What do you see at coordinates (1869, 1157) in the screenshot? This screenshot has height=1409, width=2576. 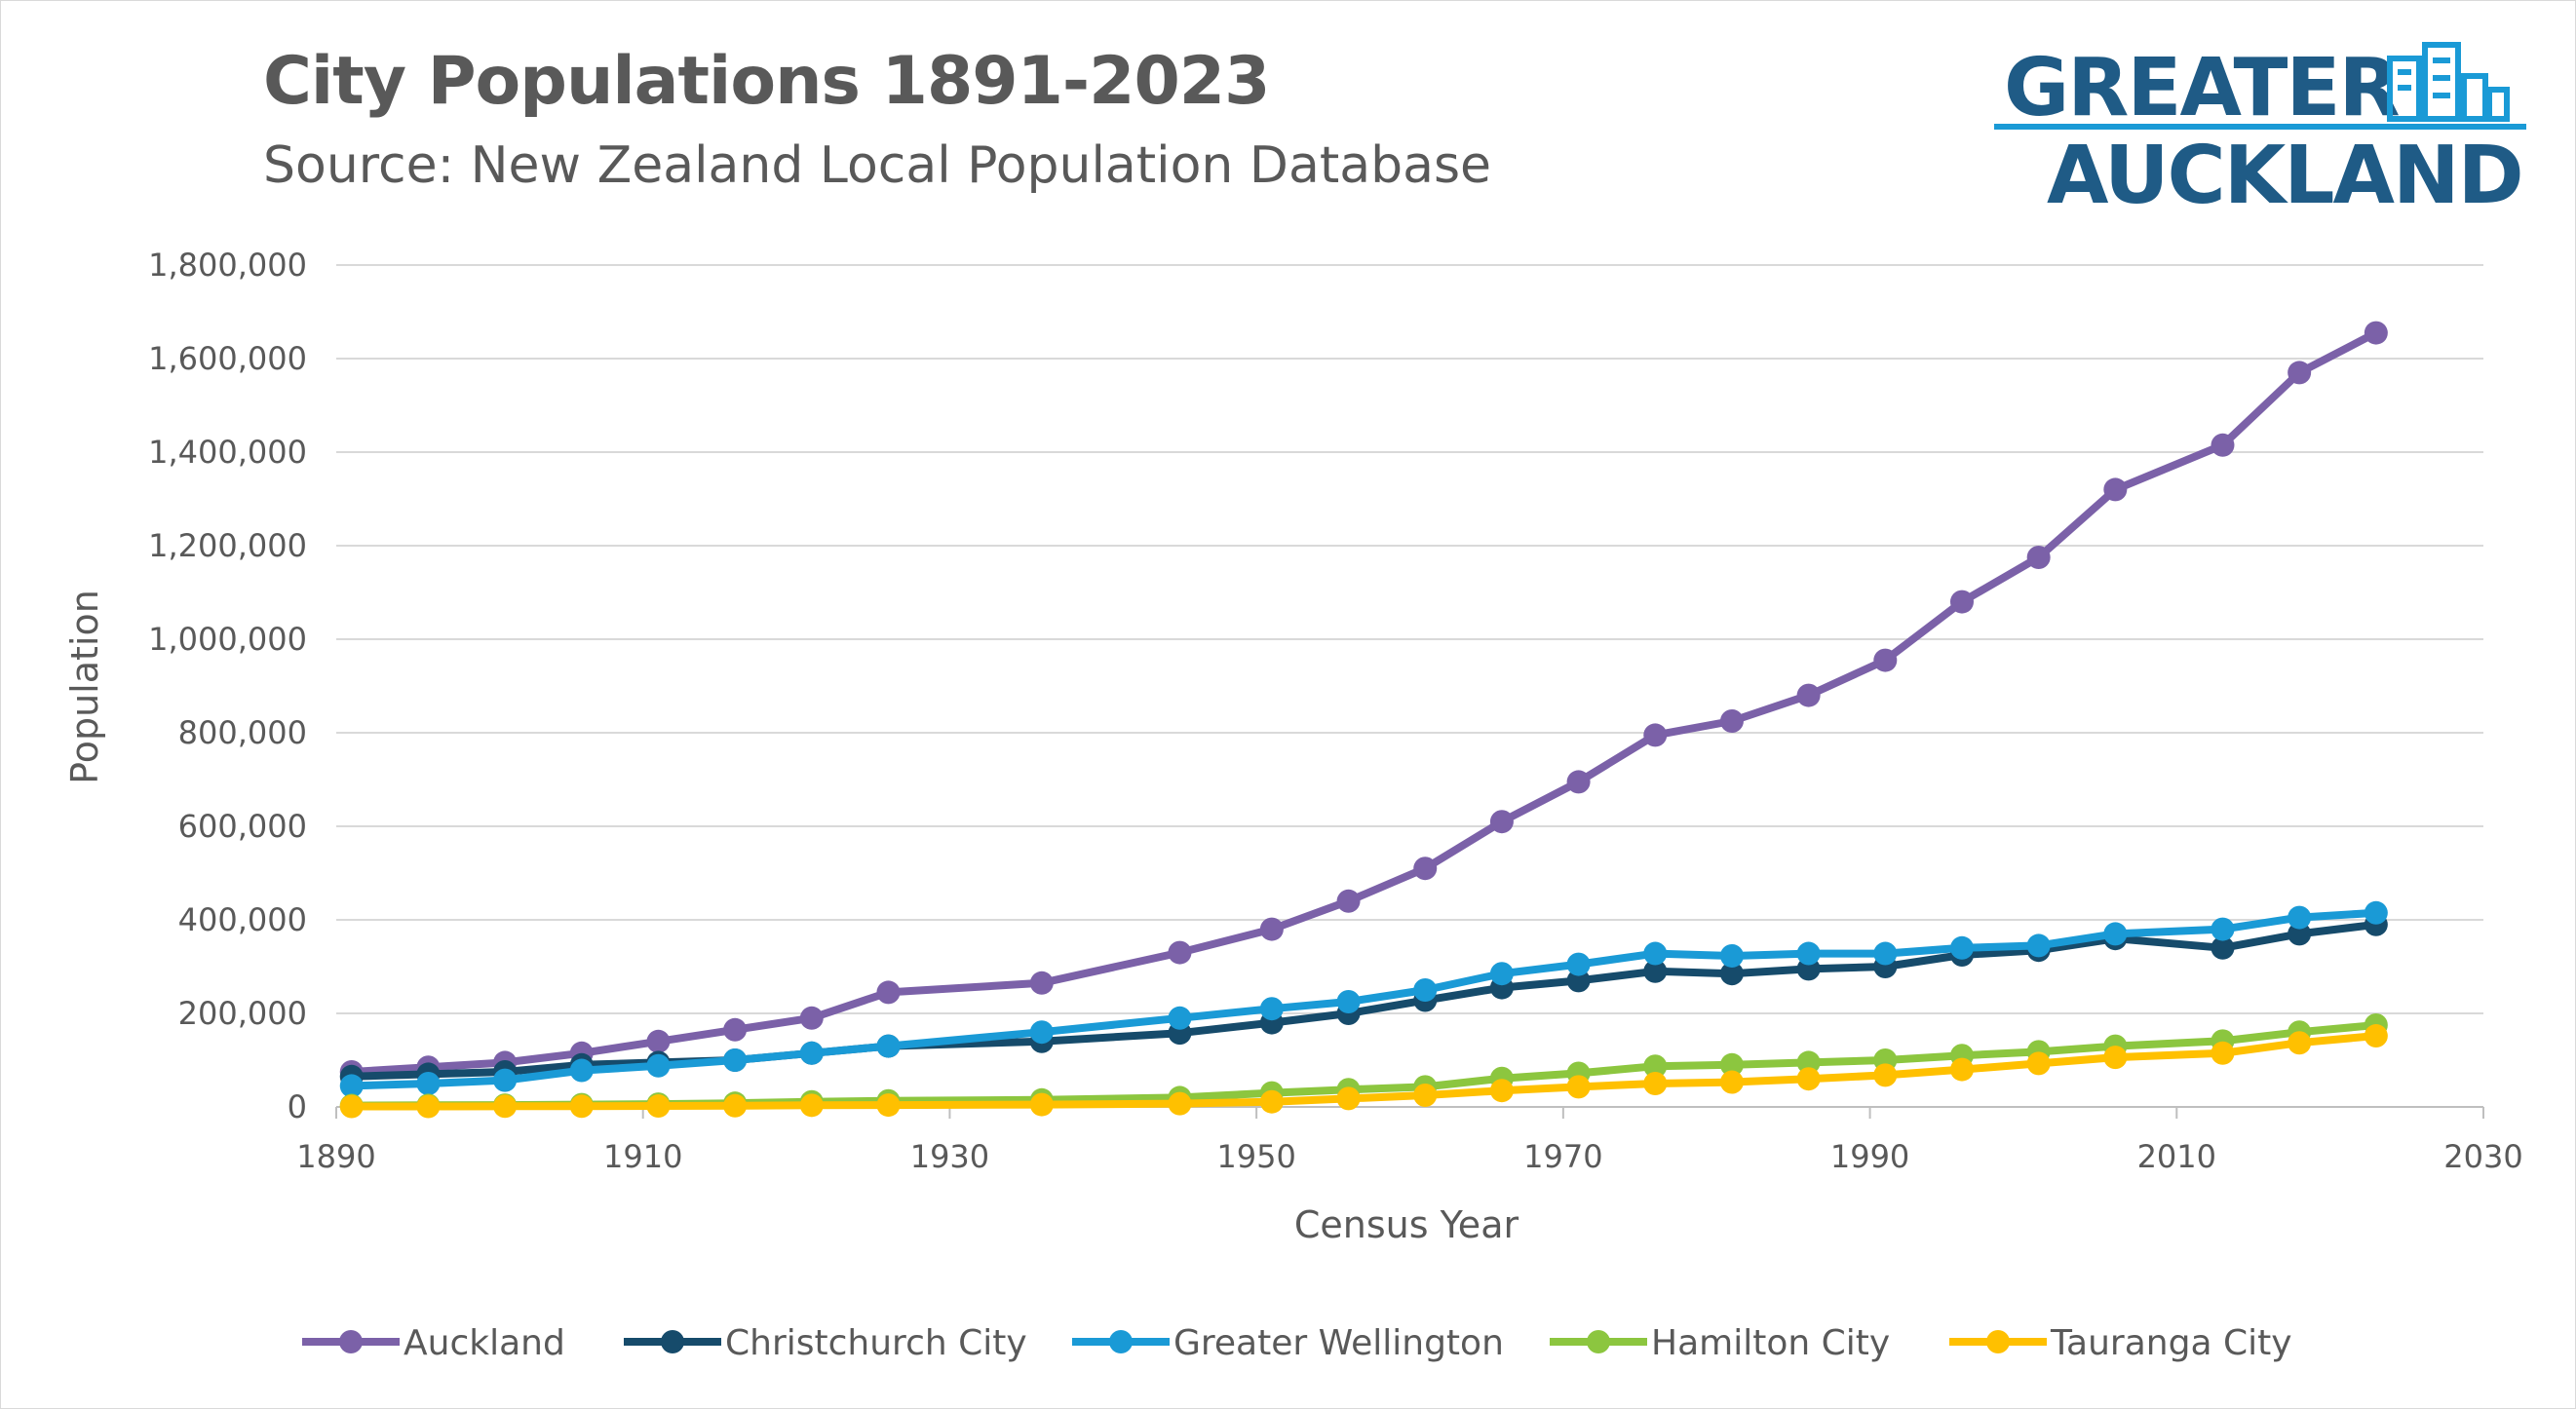 I see `x-tick-label: 1990` at bounding box center [1869, 1157].